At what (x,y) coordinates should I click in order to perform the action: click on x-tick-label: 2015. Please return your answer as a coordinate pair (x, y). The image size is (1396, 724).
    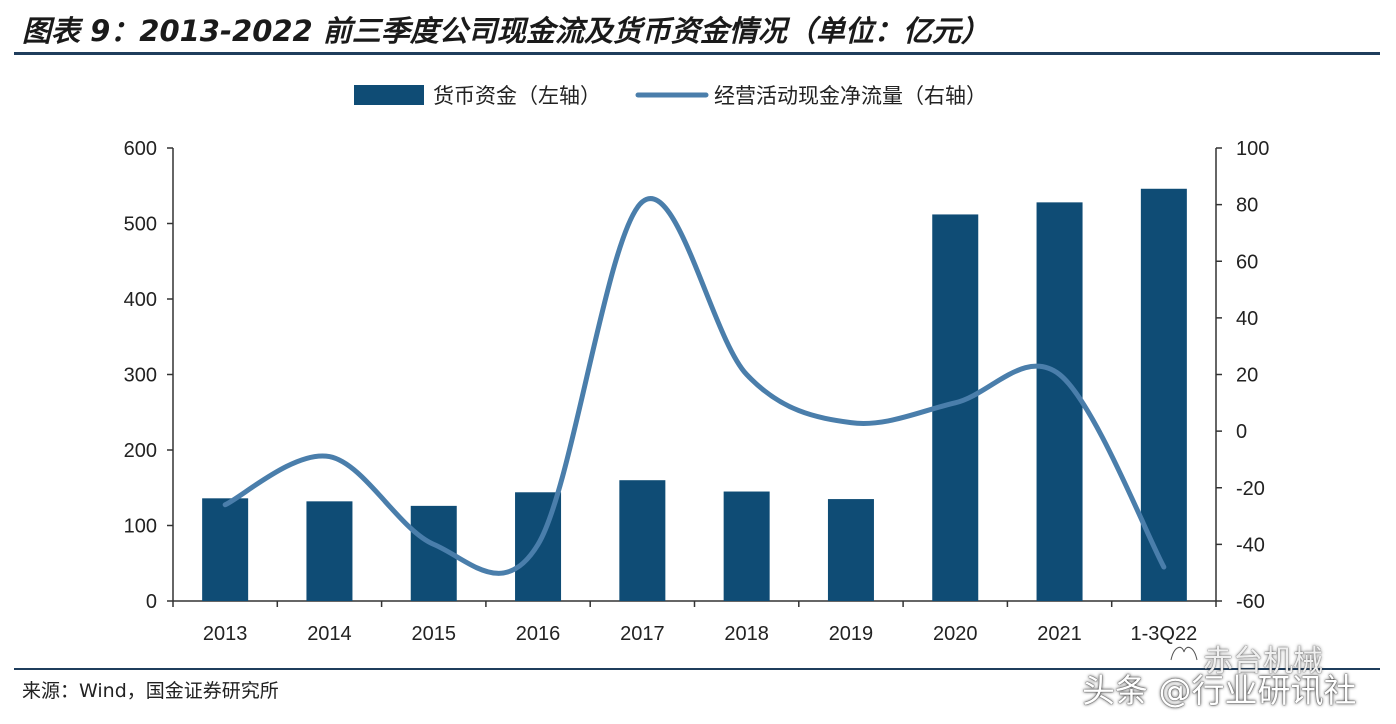
    Looking at the image, I should click on (434, 634).